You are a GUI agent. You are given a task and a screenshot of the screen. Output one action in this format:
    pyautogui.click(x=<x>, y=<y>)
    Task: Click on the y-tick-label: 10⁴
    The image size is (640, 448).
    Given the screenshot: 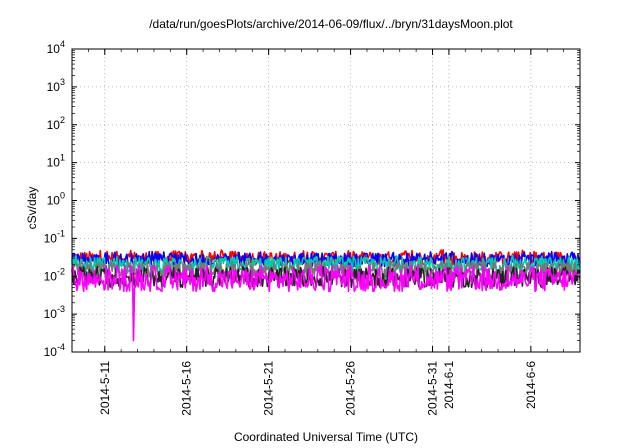 What is the action you would take?
    pyautogui.click(x=56, y=47)
    